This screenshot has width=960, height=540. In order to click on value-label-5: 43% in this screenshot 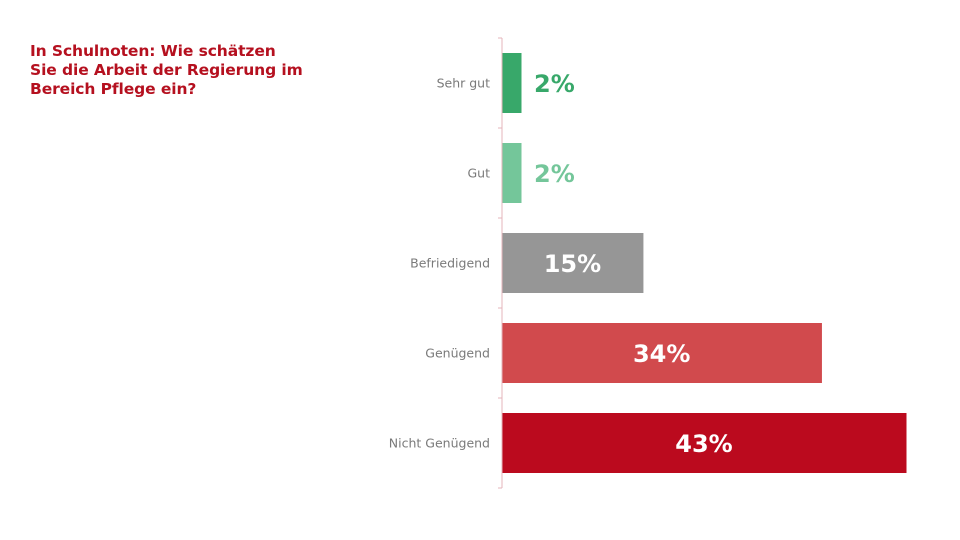, I will do `click(703, 444)`.